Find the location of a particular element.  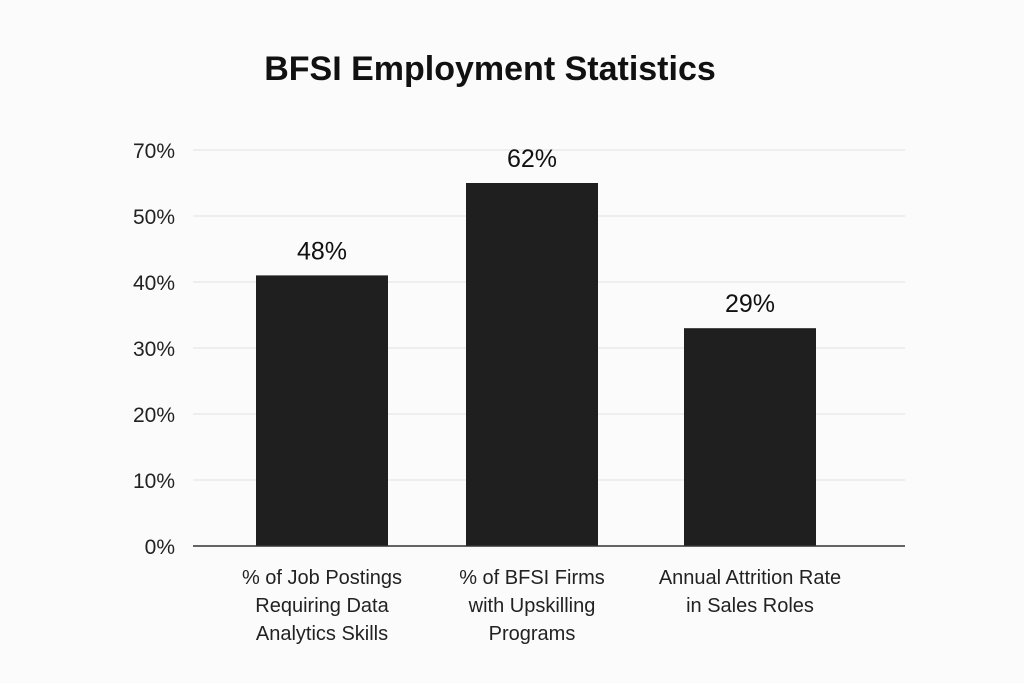

x-category-label: % of Job Postings is located at coordinates (322, 578).